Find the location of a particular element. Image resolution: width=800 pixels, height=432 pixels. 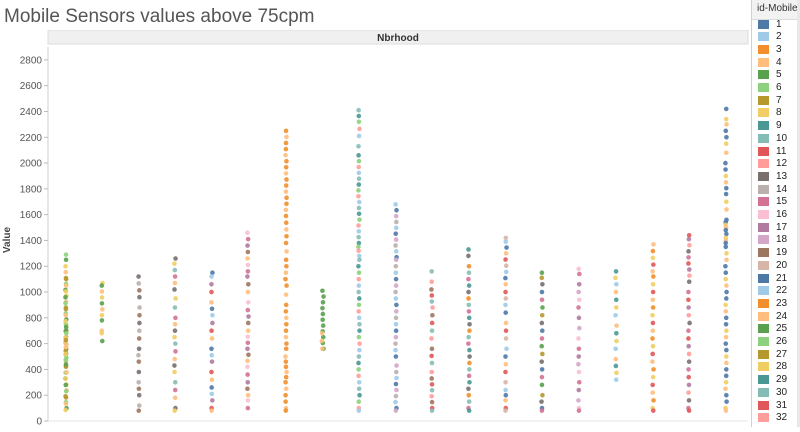

legend-scrollbar is located at coordinates (798, 213).